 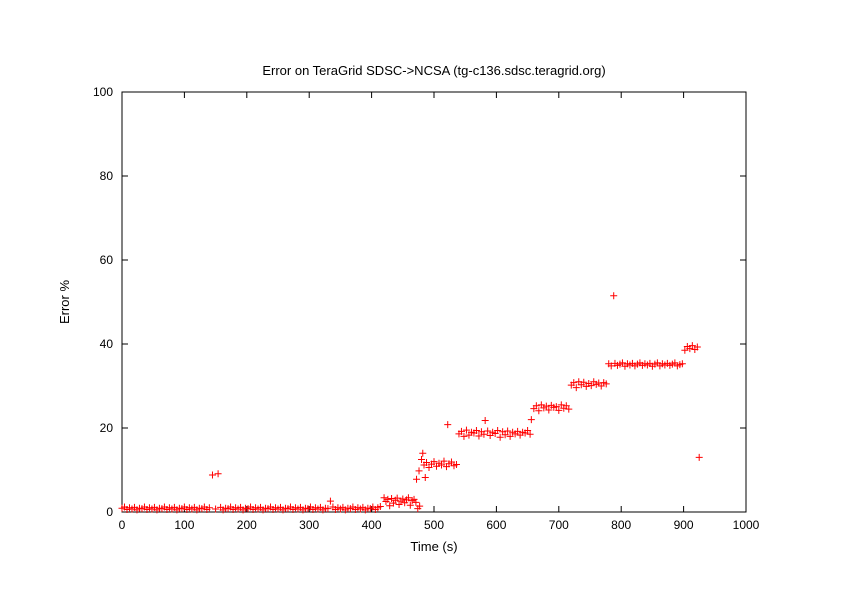 I want to click on y-tick-label: 100, so click(x=103, y=92).